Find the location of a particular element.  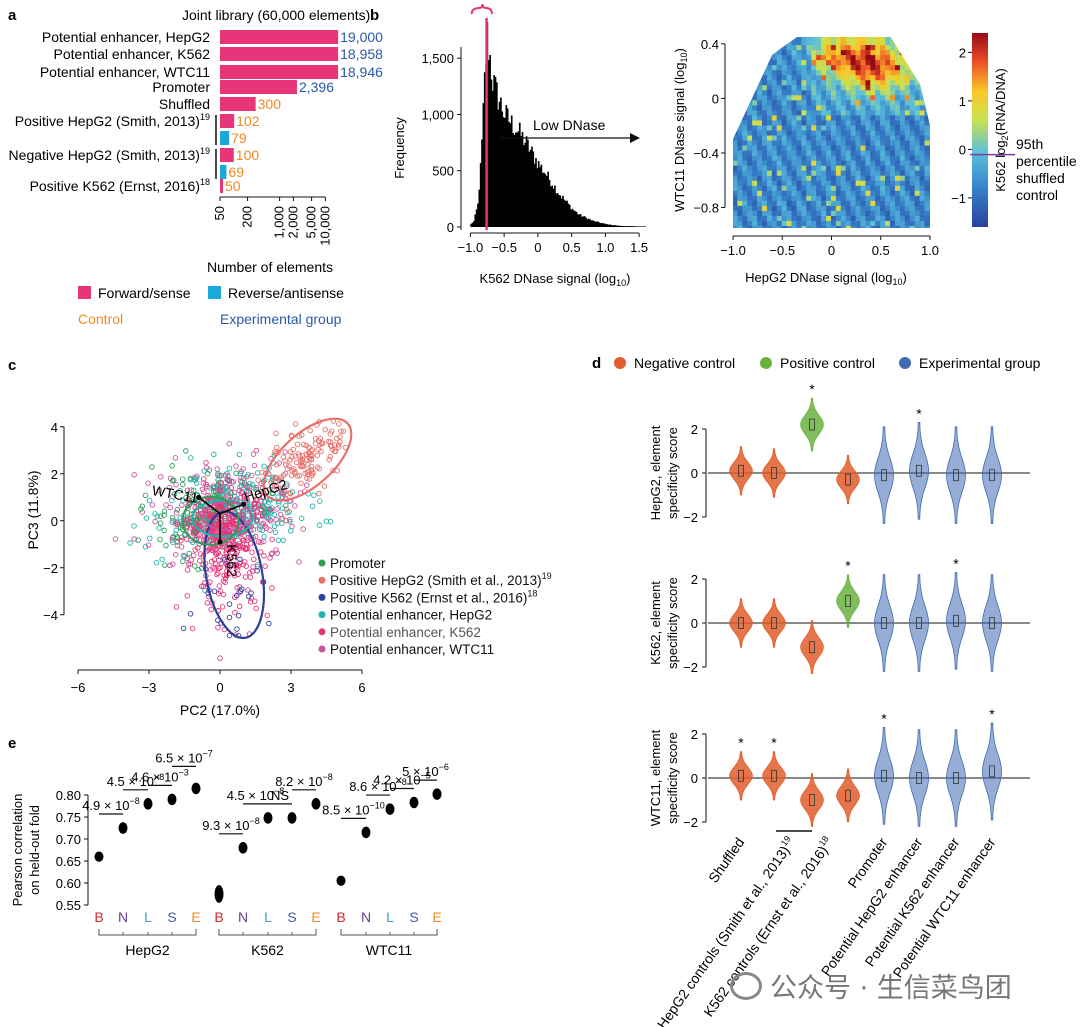

violin-box is located at coordinates (956, 620).